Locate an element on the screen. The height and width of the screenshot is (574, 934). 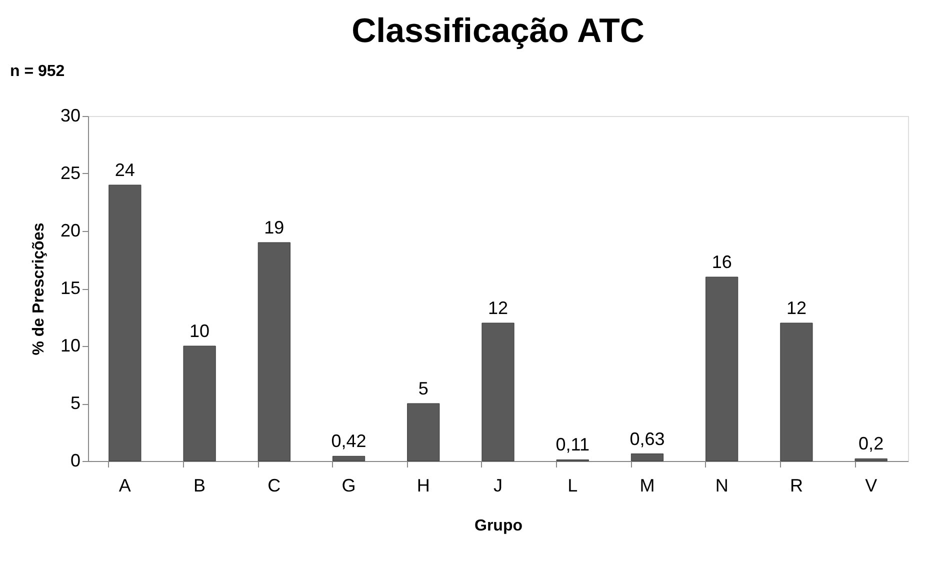
x-tick-label: N is located at coordinates (721, 486).